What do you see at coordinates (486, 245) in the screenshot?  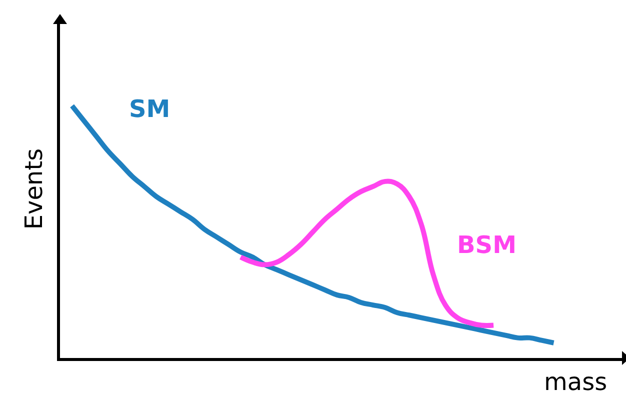 I see `series-label: BSM` at bounding box center [486, 245].